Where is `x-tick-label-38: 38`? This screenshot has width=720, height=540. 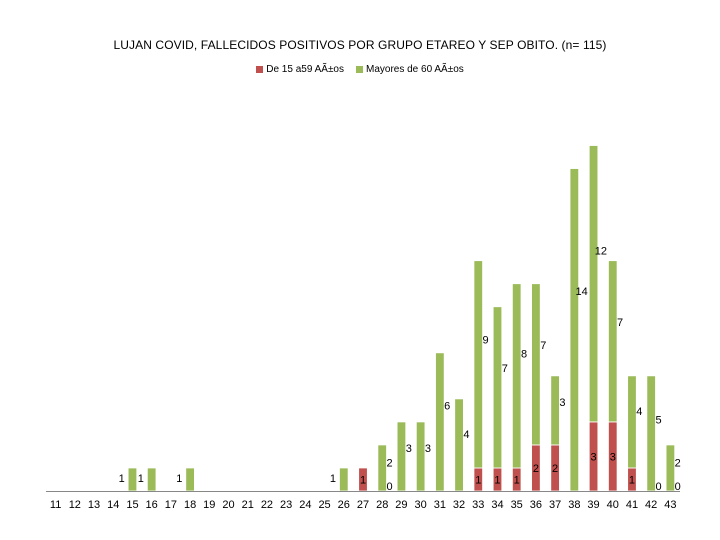 x-tick-label-38: 38 is located at coordinates (574, 505).